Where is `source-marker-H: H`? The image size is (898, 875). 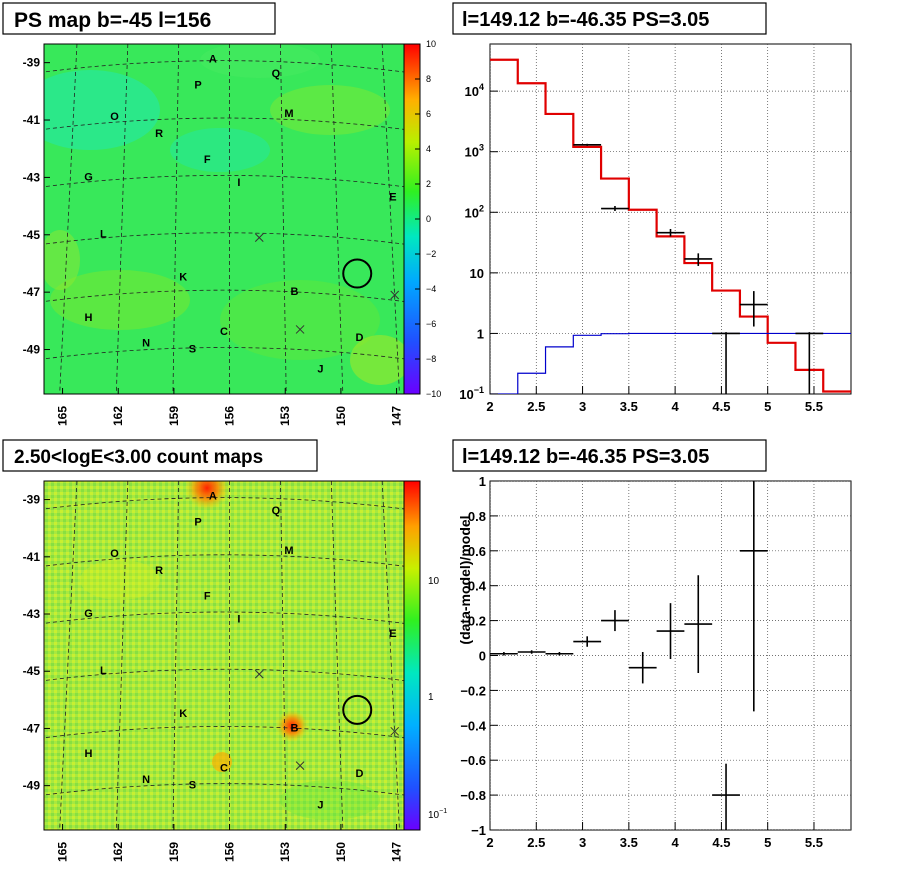 source-marker-H: H is located at coordinates (89, 754).